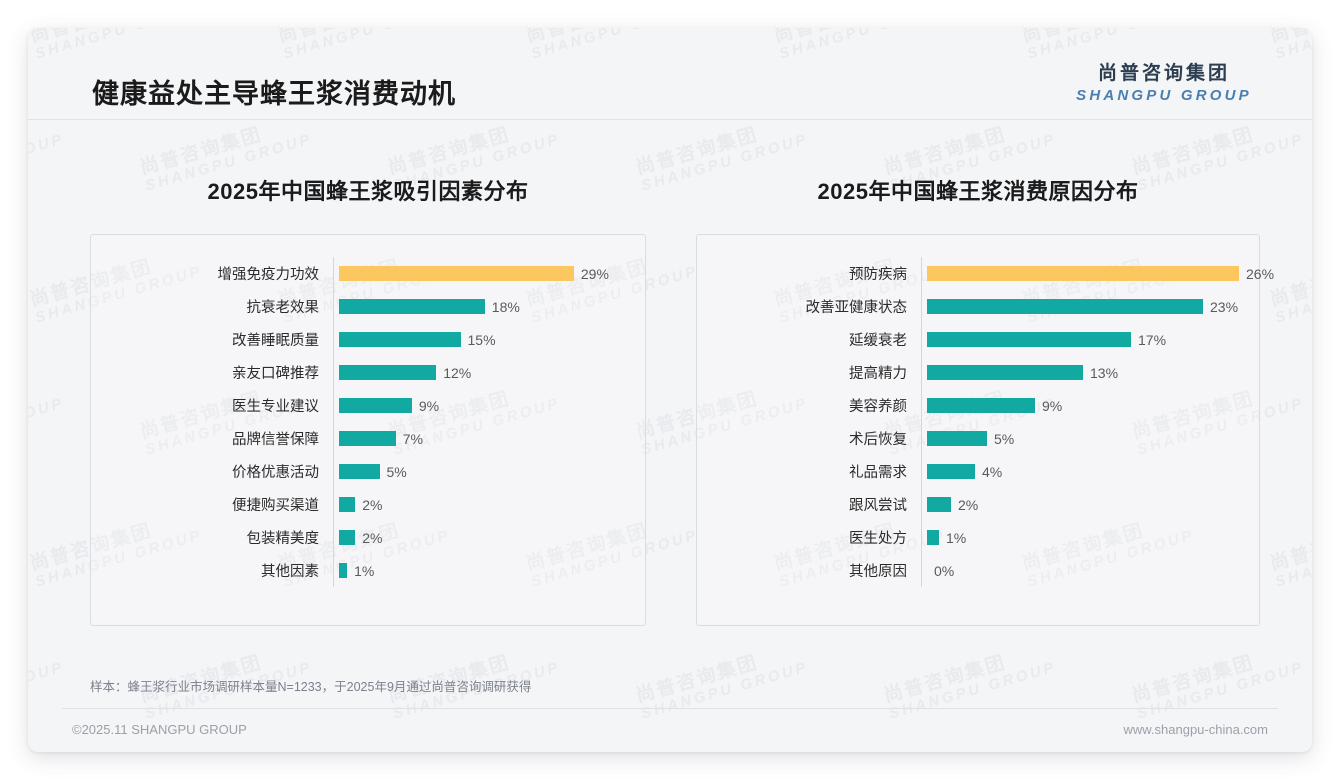 This screenshot has width=1340, height=780. What do you see at coordinates (1195, 729) in the screenshot?
I see `website-url: www.shangpu-china.com` at bounding box center [1195, 729].